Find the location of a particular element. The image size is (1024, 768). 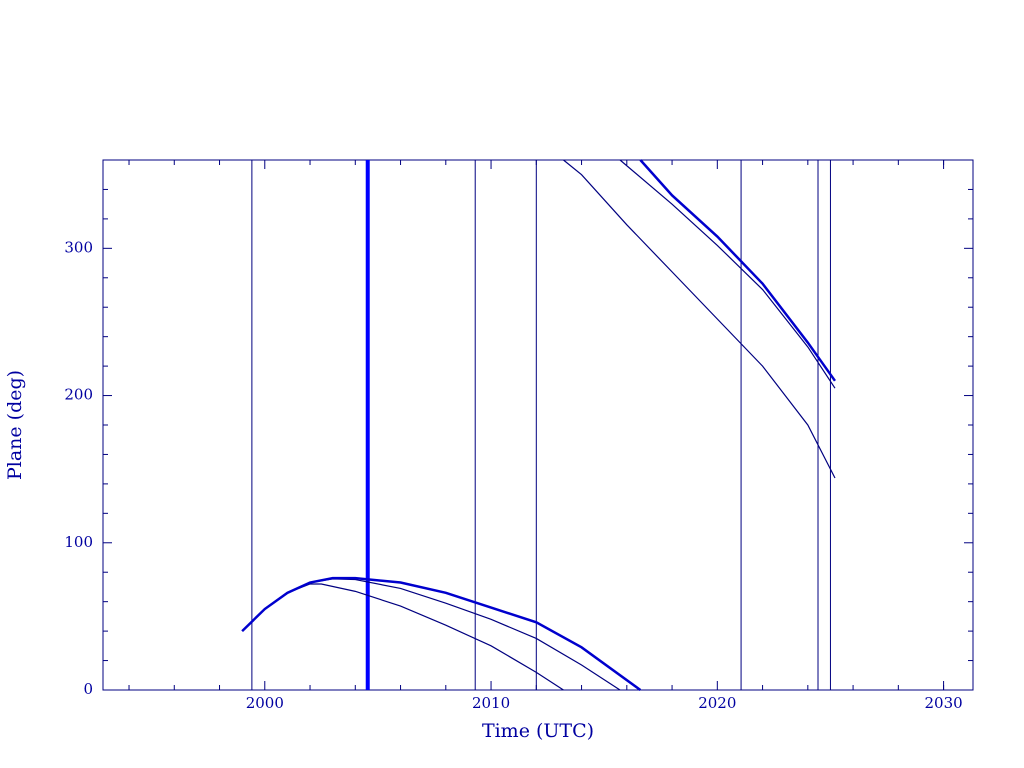

x-axis-label: Time (UTC) is located at coordinates (538, 731).